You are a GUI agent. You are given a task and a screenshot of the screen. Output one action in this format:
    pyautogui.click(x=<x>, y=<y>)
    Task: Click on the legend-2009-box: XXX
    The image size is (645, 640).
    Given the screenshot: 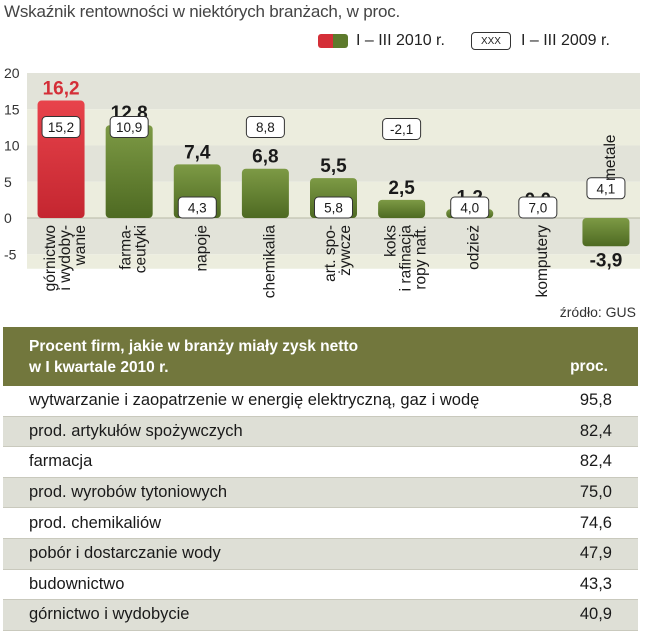 What is the action you would take?
    pyautogui.click(x=490, y=41)
    